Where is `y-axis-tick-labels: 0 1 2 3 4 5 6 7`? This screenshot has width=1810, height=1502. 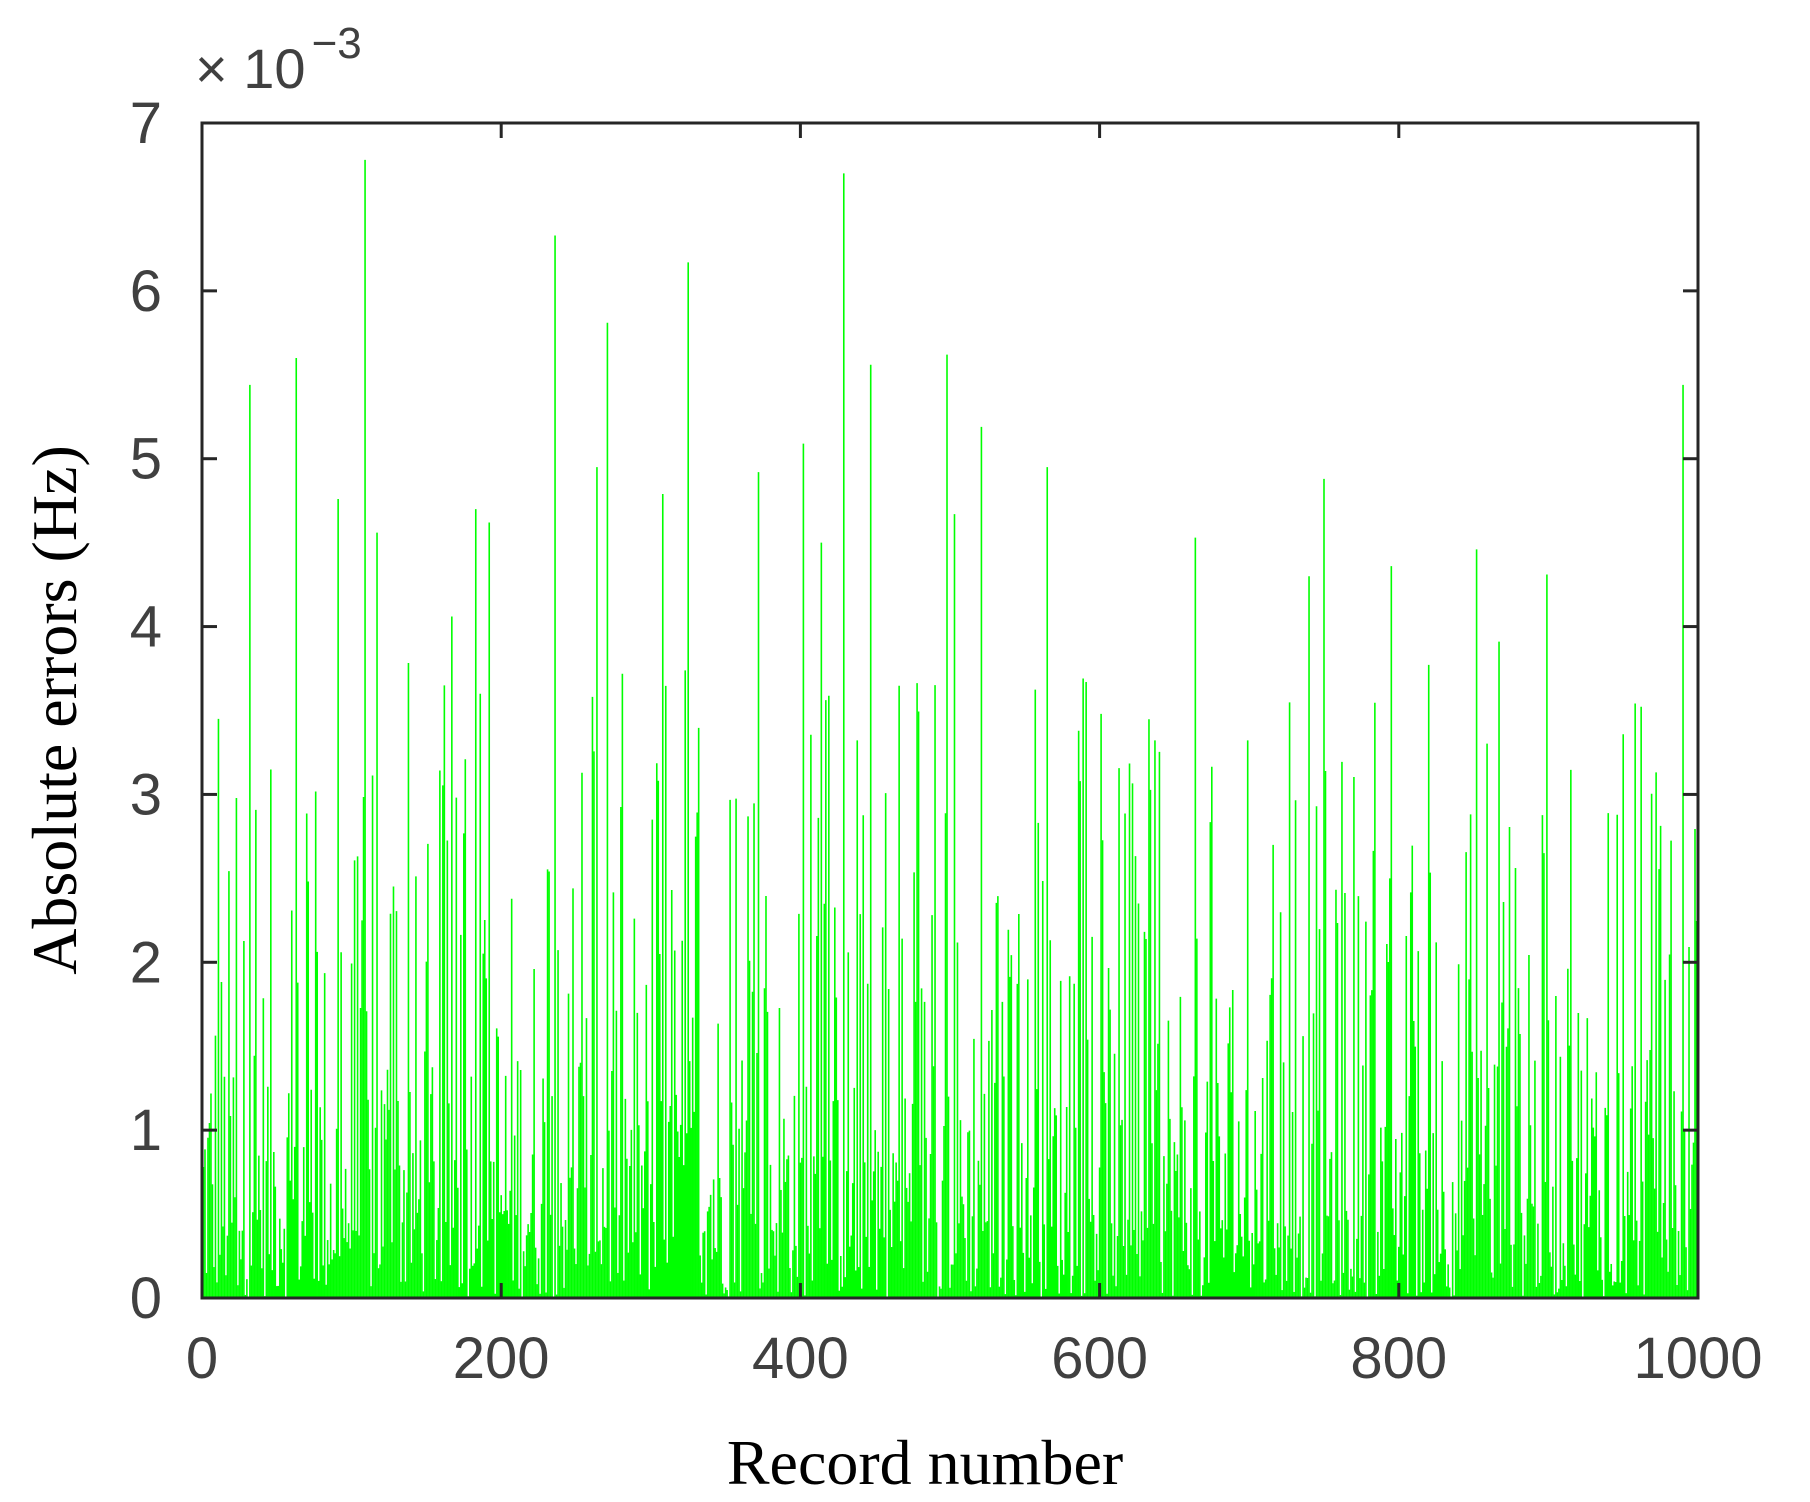
y-axis-tick-labels: 0 1 2 3 4 5 6 7 is located at coordinates (146, 711).